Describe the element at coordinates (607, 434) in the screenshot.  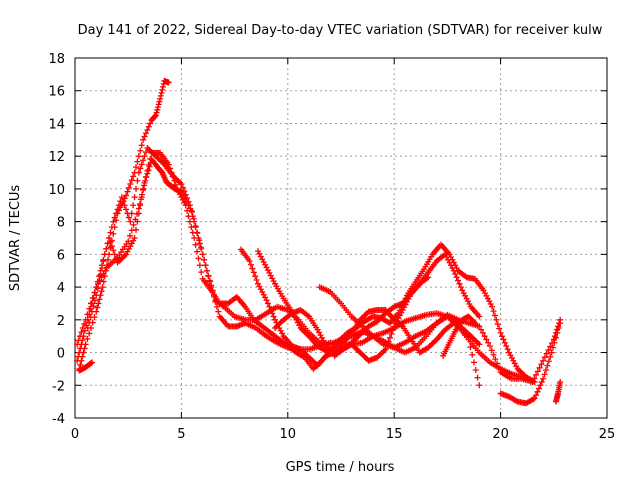
I see `x-tick-label: 25` at that location.